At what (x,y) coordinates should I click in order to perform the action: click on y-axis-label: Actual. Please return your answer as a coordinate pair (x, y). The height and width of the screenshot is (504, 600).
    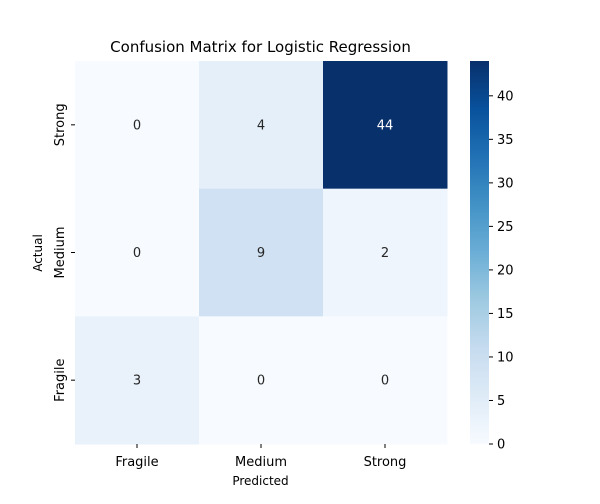
    Looking at the image, I should click on (38, 253).